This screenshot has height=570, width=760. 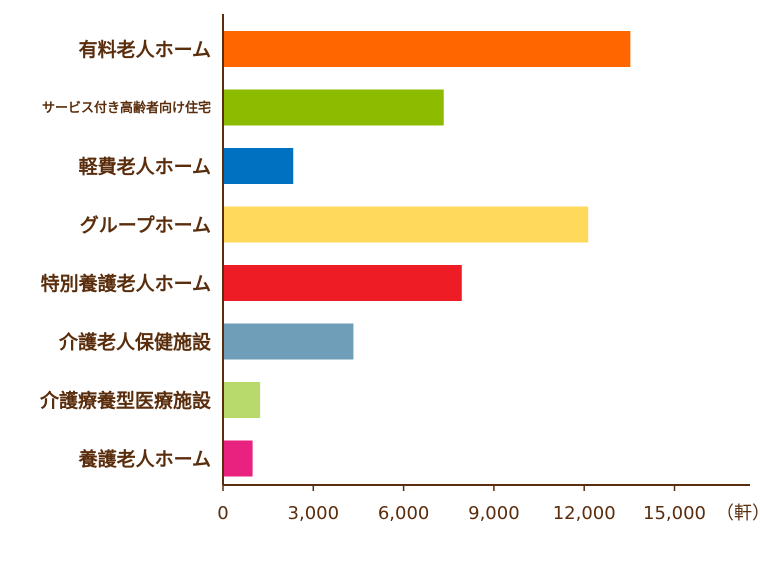 I want to click on x-tick-label-3: 9,000, so click(x=494, y=513).